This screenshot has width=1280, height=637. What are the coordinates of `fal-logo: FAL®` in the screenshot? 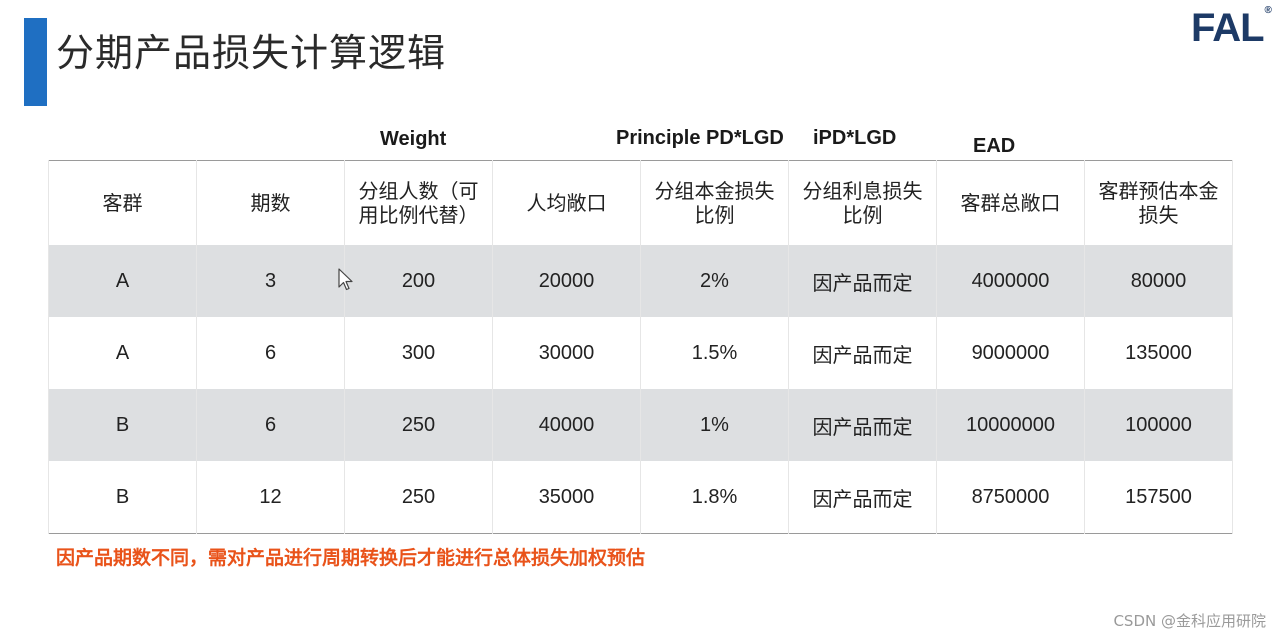 It's located at (1231, 27).